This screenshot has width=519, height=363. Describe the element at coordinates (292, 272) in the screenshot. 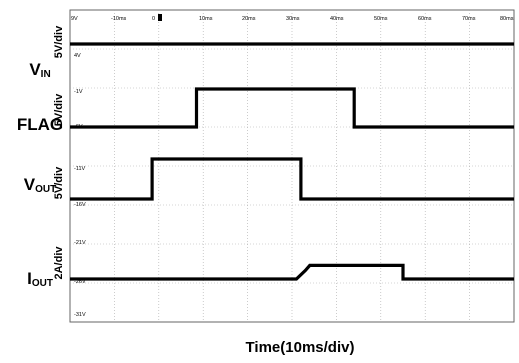

I see `trace-iout` at that location.